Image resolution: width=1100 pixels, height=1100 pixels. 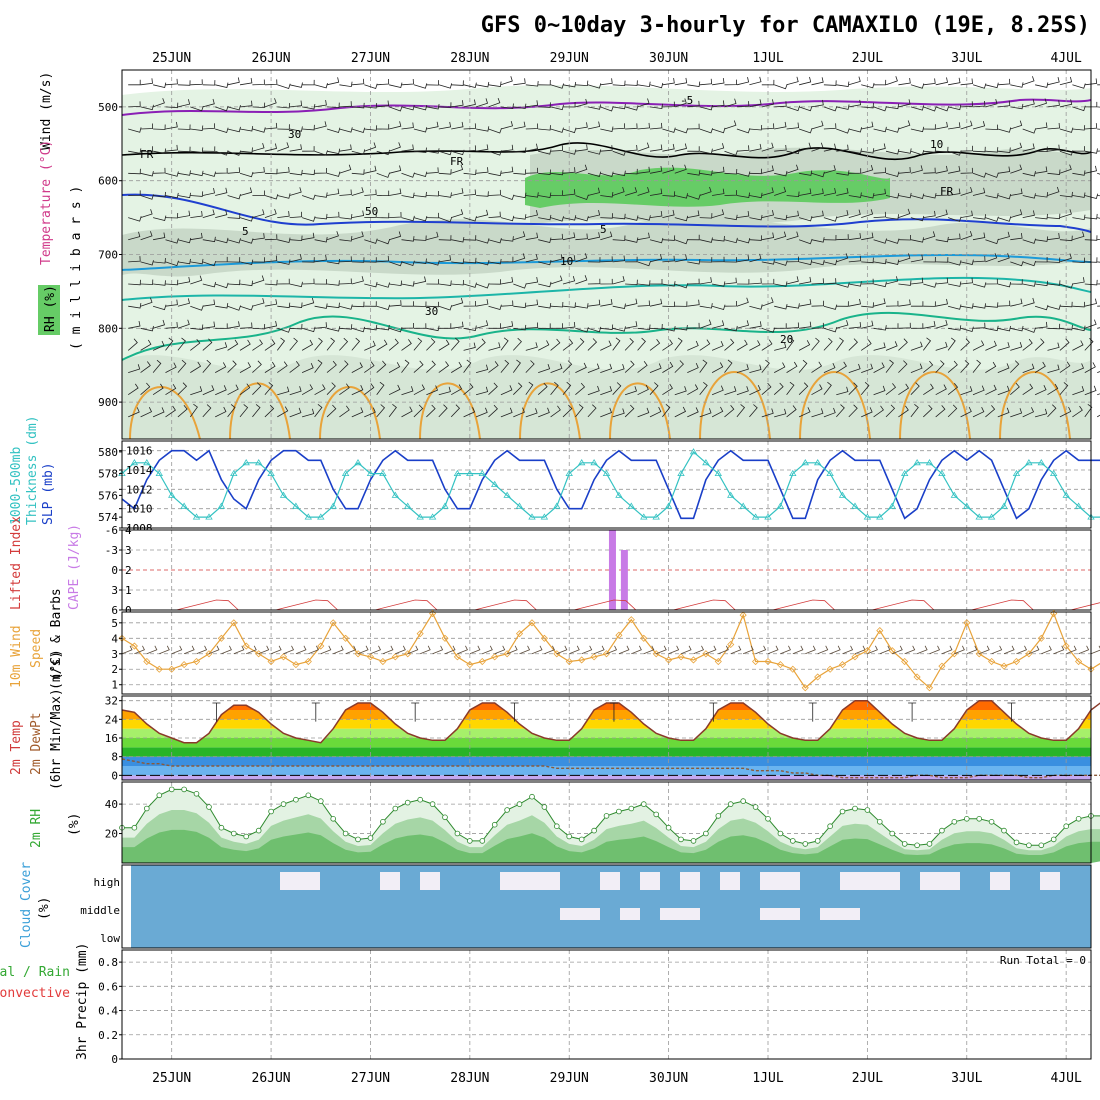 I want to click on tick-label: 600, so click(x=108, y=181).